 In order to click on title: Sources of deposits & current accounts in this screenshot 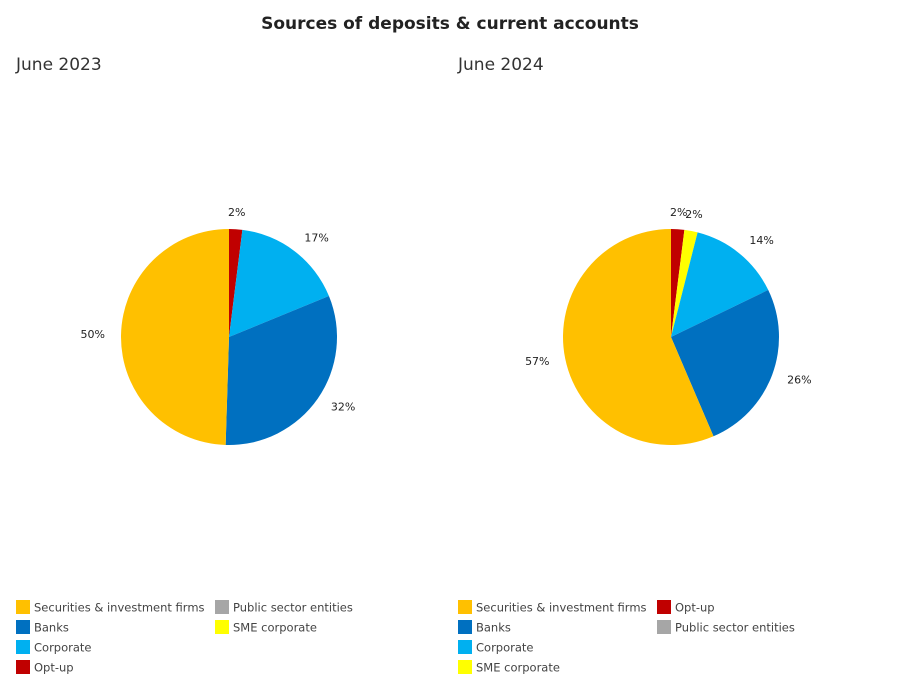, I will do `click(450, 24)`.